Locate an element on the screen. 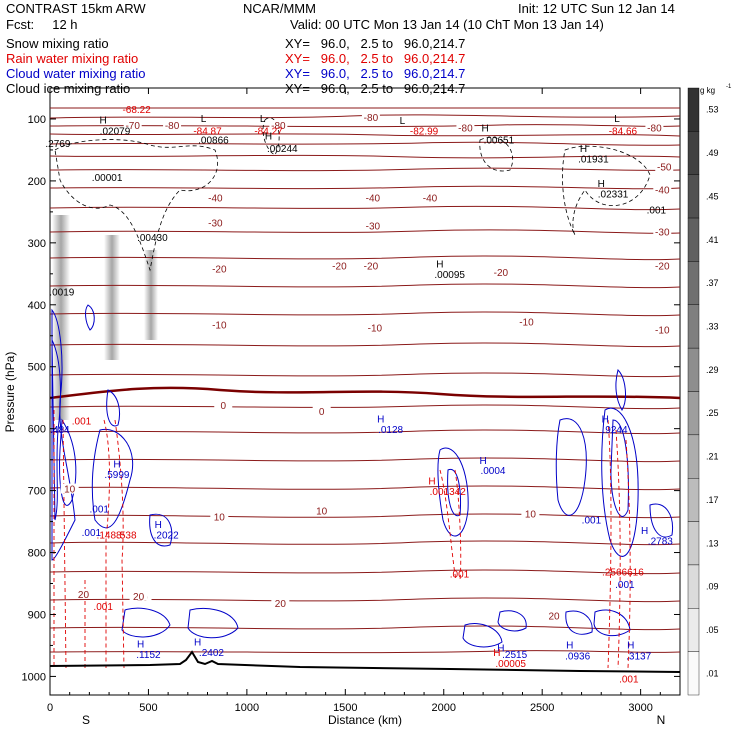  colorbar-label: .17 is located at coordinates (712, 500).